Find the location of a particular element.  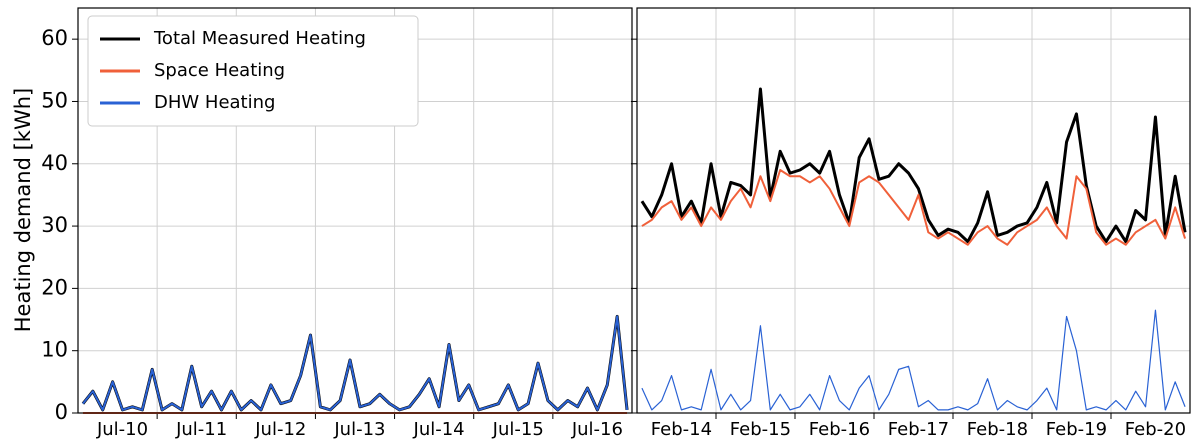

x-tick-label: Feb-19 is located at coordinates (1076, 429).